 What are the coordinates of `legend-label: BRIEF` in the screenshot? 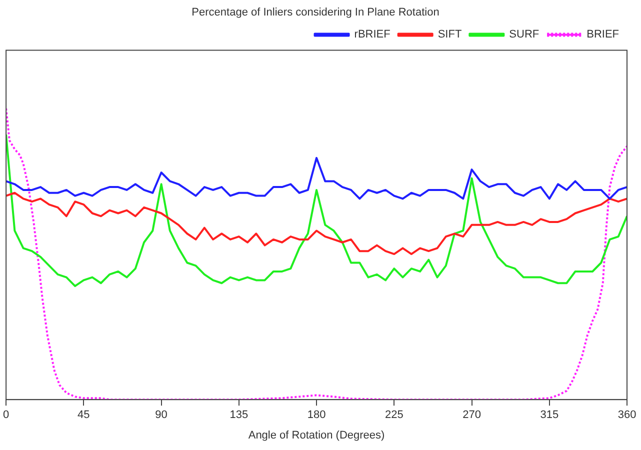 It's located at (603, 34).